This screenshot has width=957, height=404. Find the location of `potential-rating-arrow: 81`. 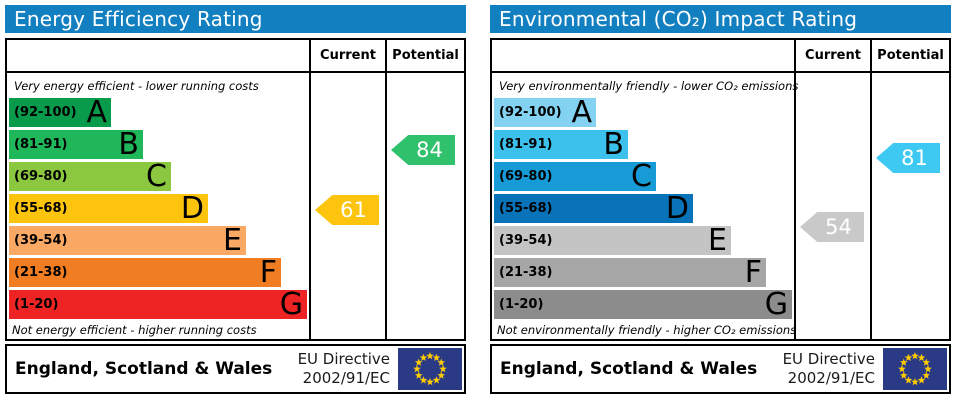

potential-rating-arrow: 81 is located at coordinates (908, 158).